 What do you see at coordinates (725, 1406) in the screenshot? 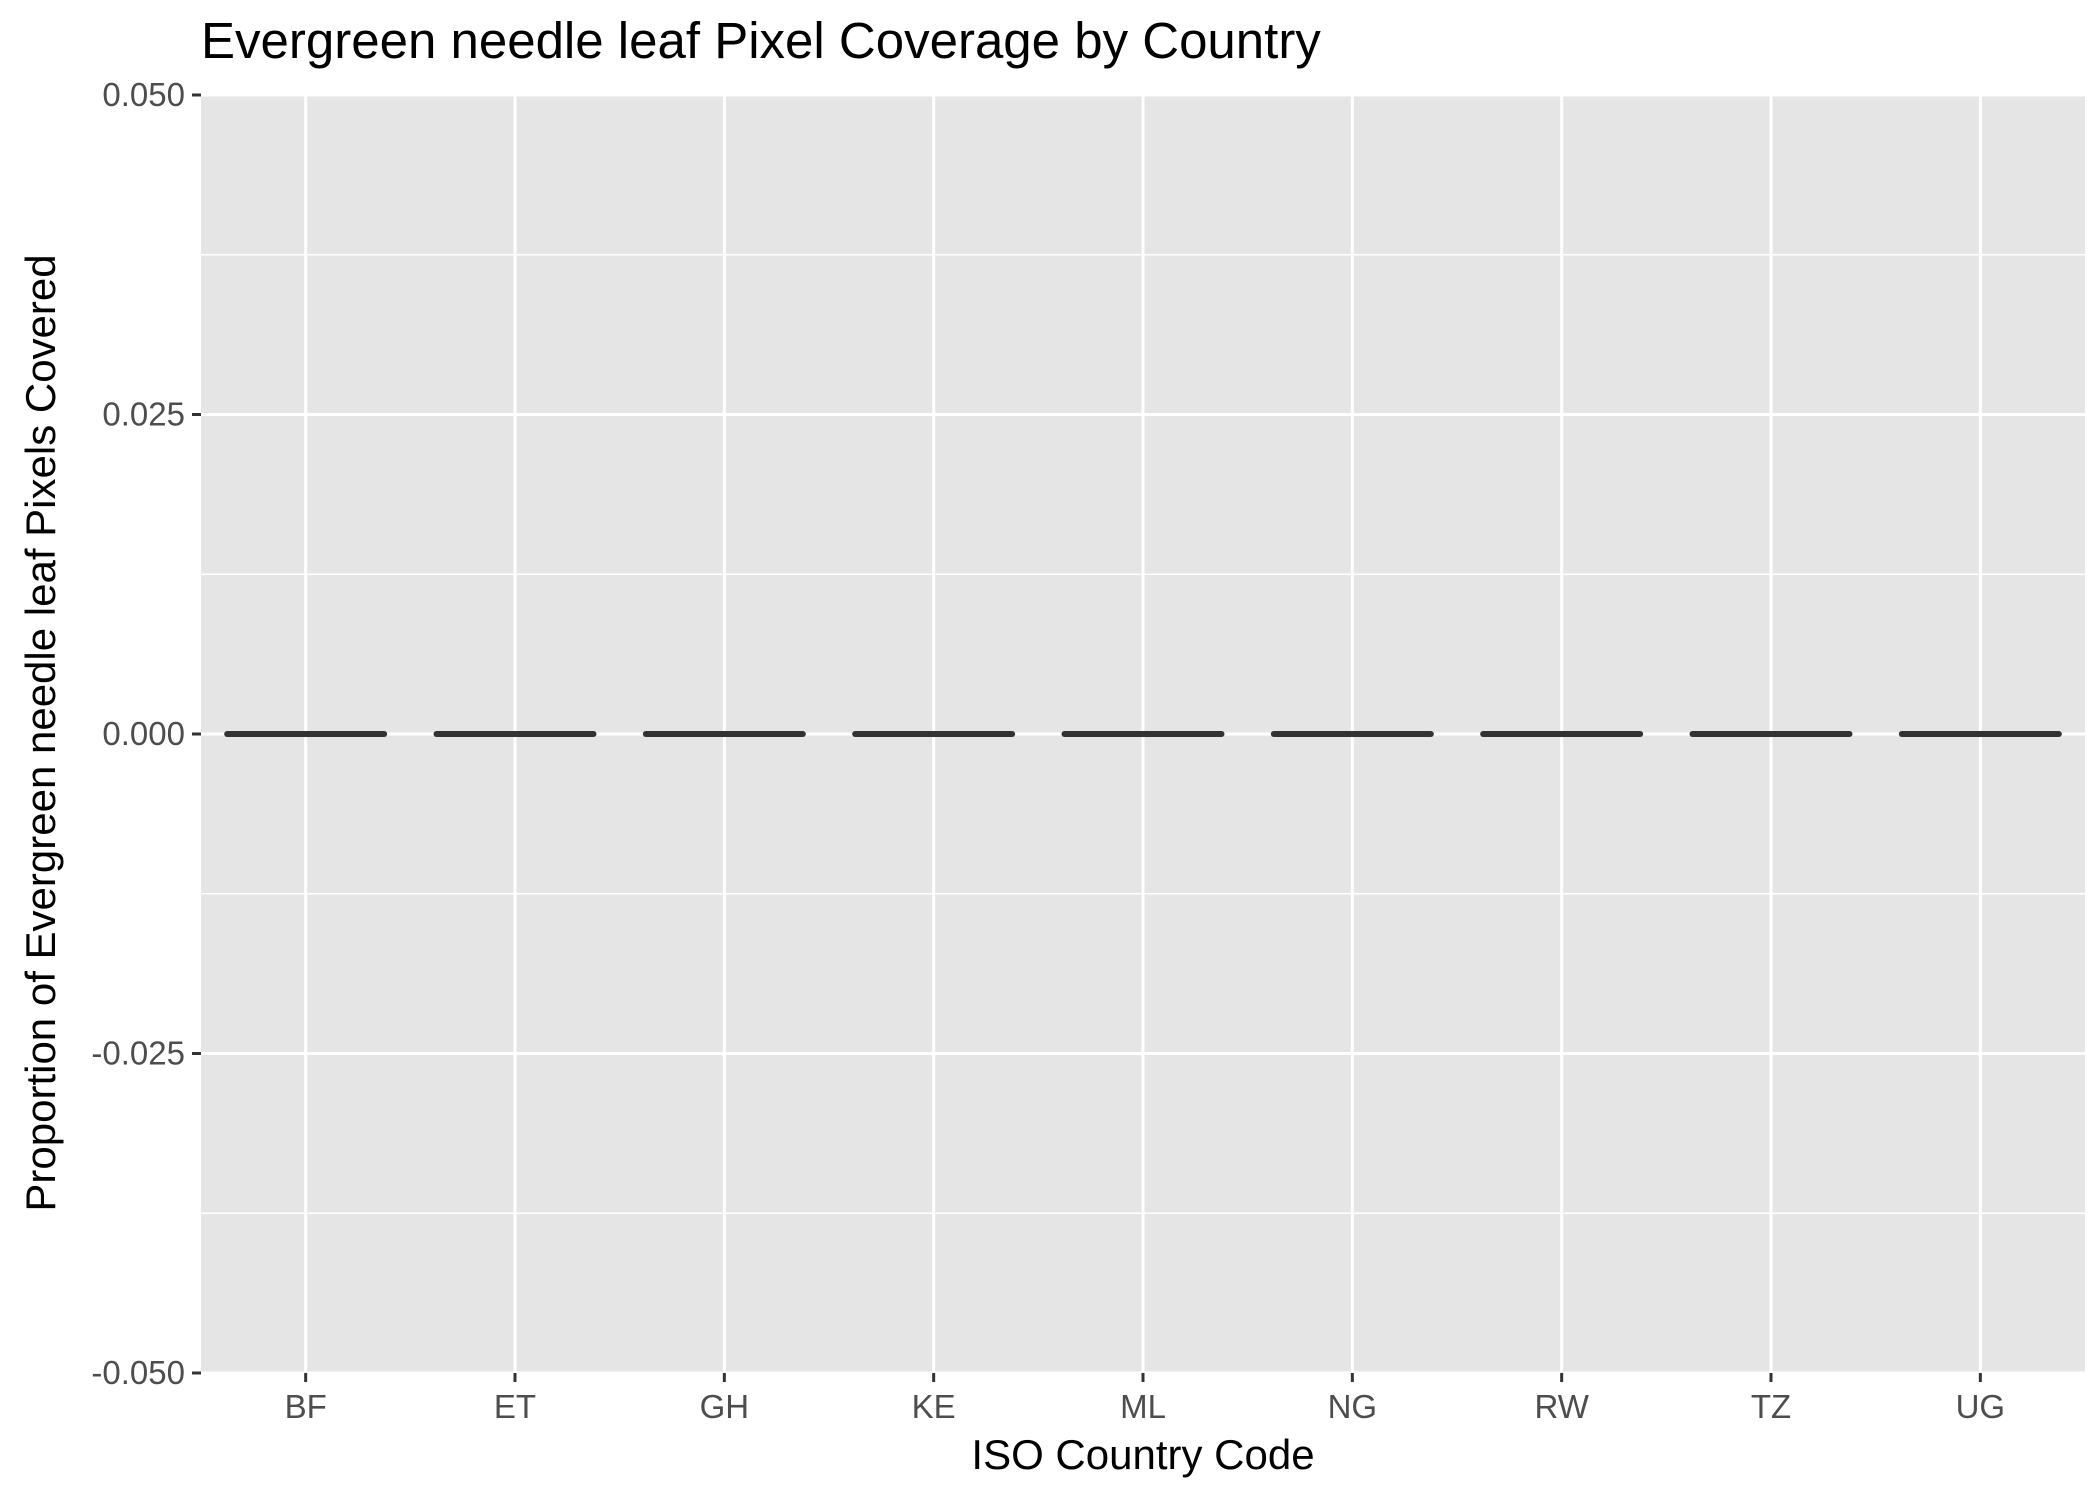
I see `x-tick-label: GH` at bounding box center [725, 1406].